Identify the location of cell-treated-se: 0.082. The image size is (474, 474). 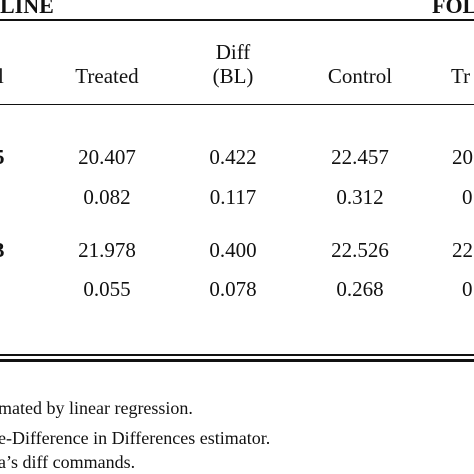
(107, 197).